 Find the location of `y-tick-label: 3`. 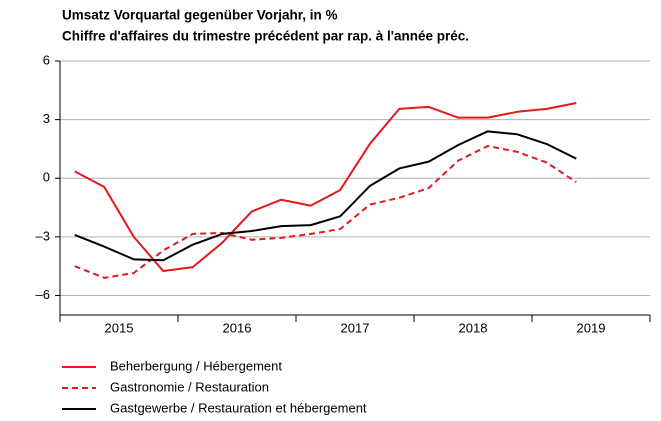

y-tick-label: 3 is located at coordinates (46, 118).